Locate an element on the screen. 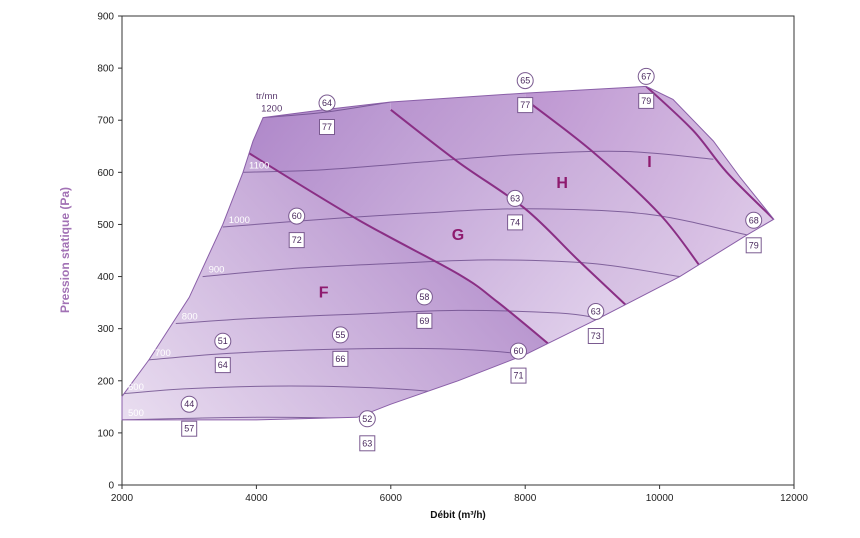  sound-power-circle-marker: 64 is located at coordinates (327, 103).